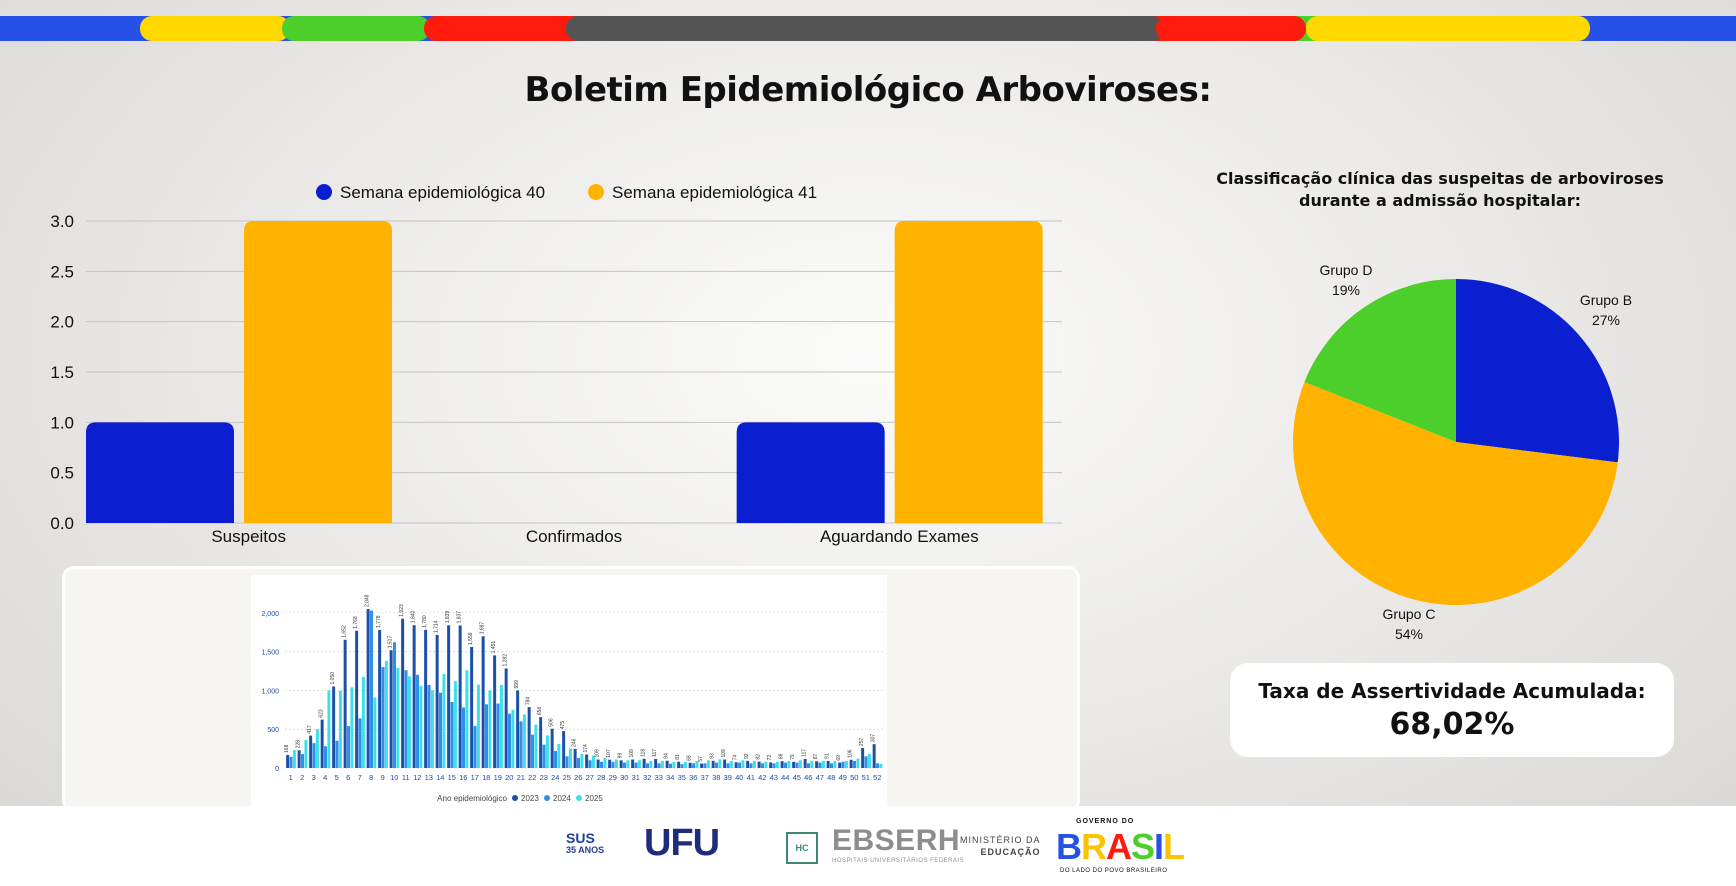 The image size is (1736, 886). What do you see at coordinates (62, 422) in the screenshot?
I see `y-tick-label: 1.0` at bounding box center [62, 422].